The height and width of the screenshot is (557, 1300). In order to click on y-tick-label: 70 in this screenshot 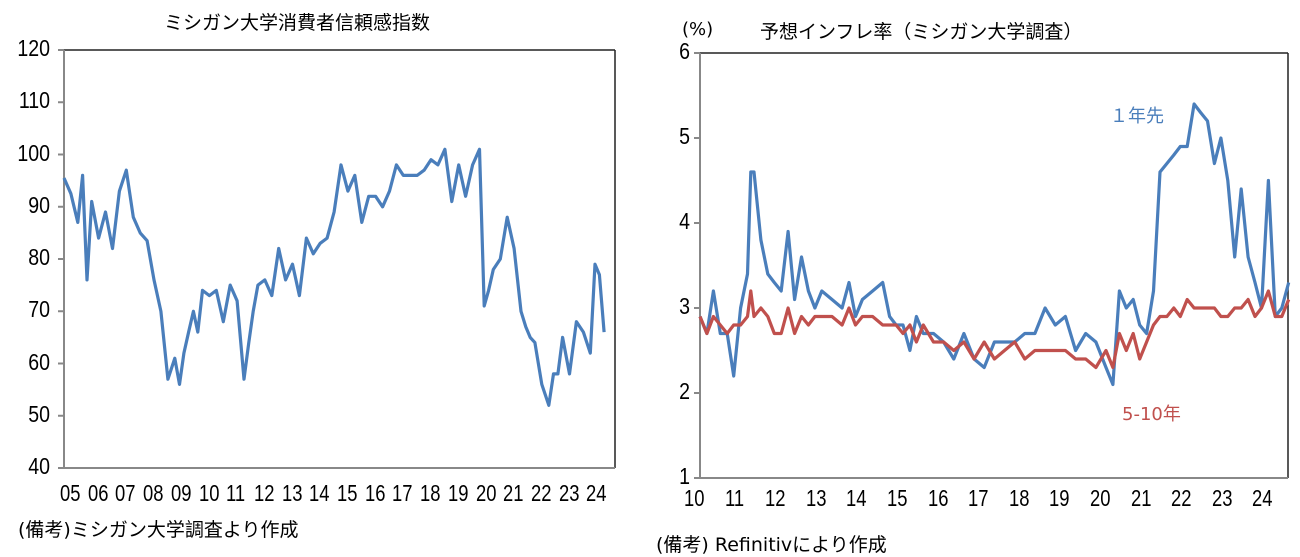, I will do `click(39, 309)`.